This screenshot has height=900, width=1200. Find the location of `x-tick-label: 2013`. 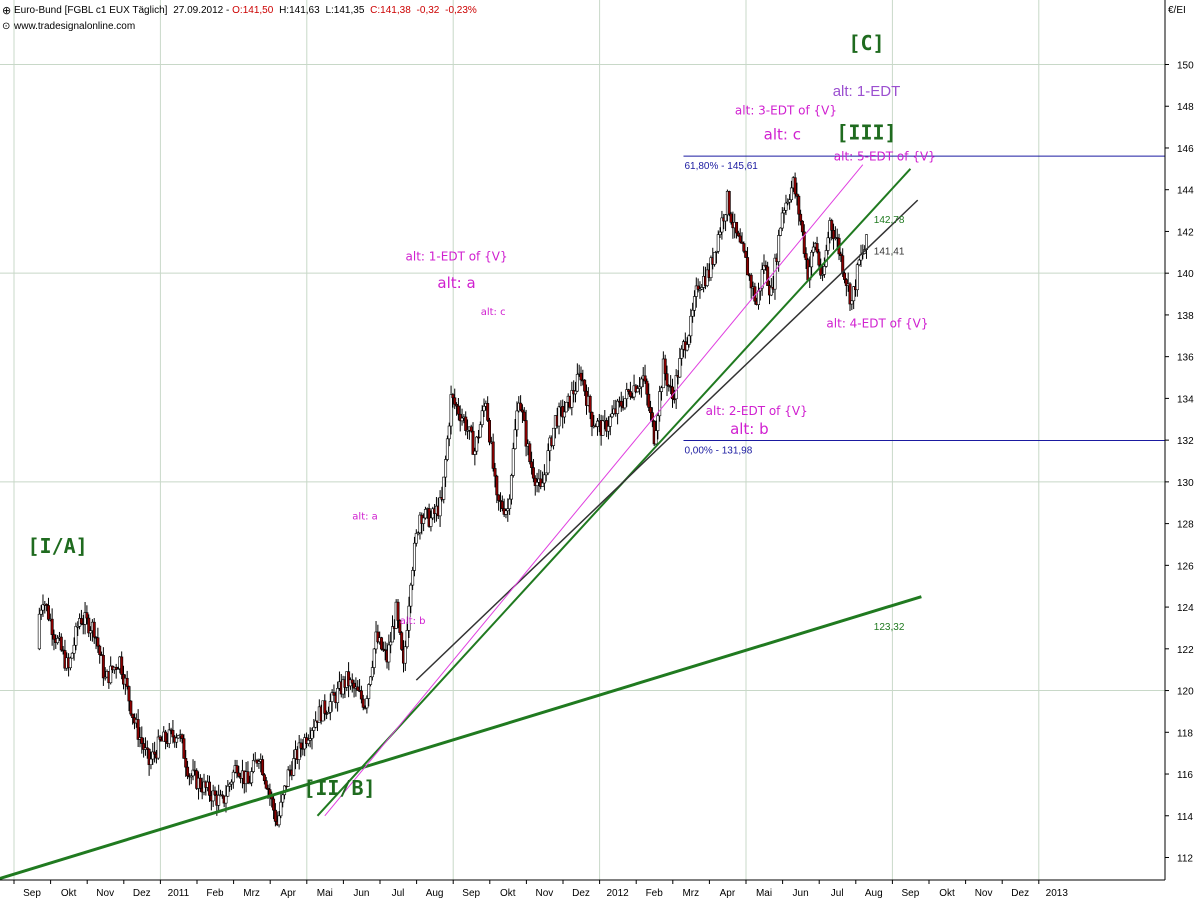

x-tick-label: 2013 is located at coordinates (1057, 893).